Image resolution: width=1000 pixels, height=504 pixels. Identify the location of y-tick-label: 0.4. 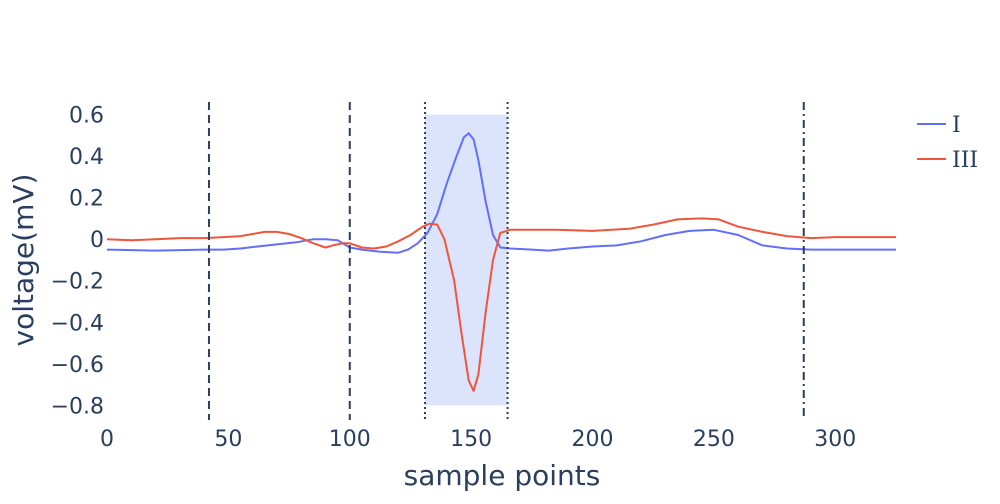
(86, 157).